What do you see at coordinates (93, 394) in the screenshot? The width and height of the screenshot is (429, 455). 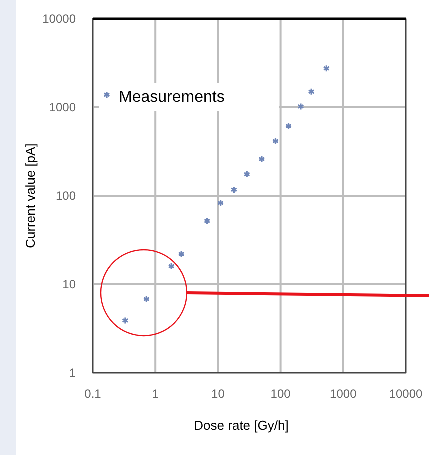 I see `x-tick-label: 0.1` at bounding box center [93, 394].